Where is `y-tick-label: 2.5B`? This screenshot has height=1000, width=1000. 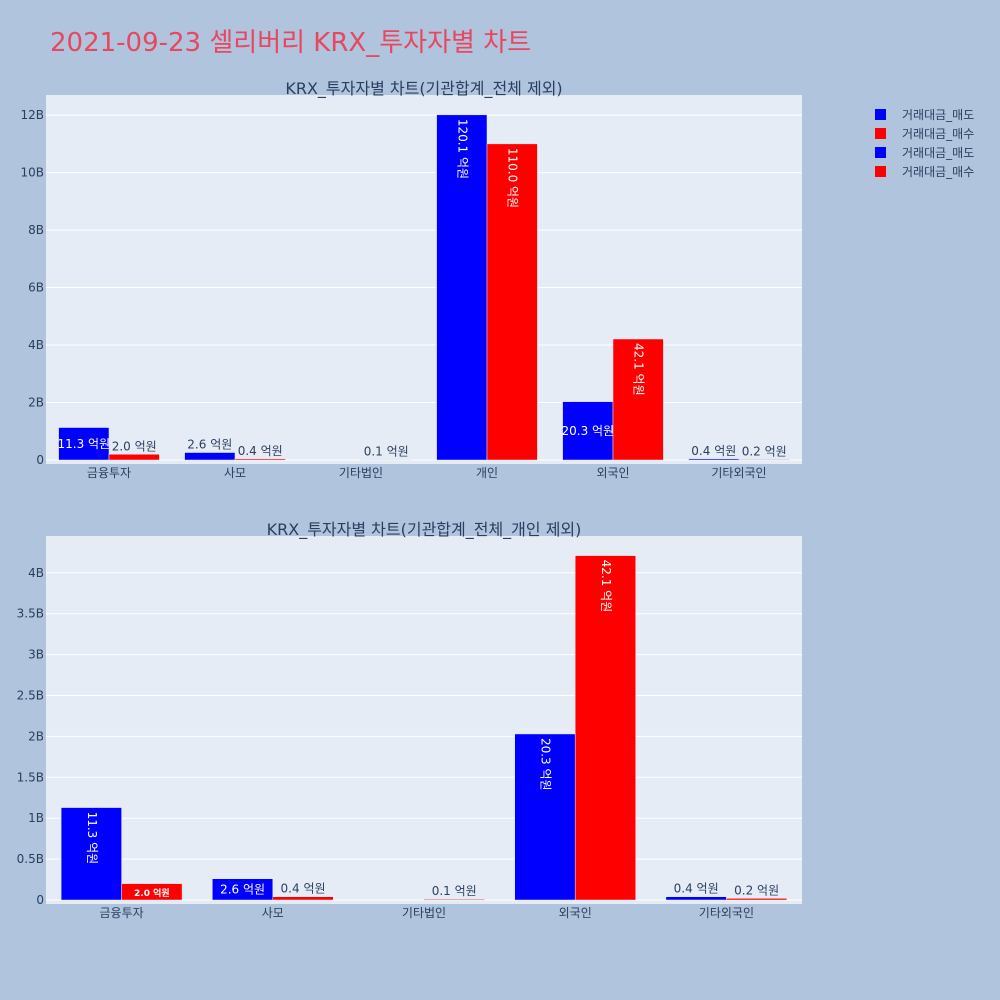 y-tick-label: 2.5B is located at coordinates (30, 696).